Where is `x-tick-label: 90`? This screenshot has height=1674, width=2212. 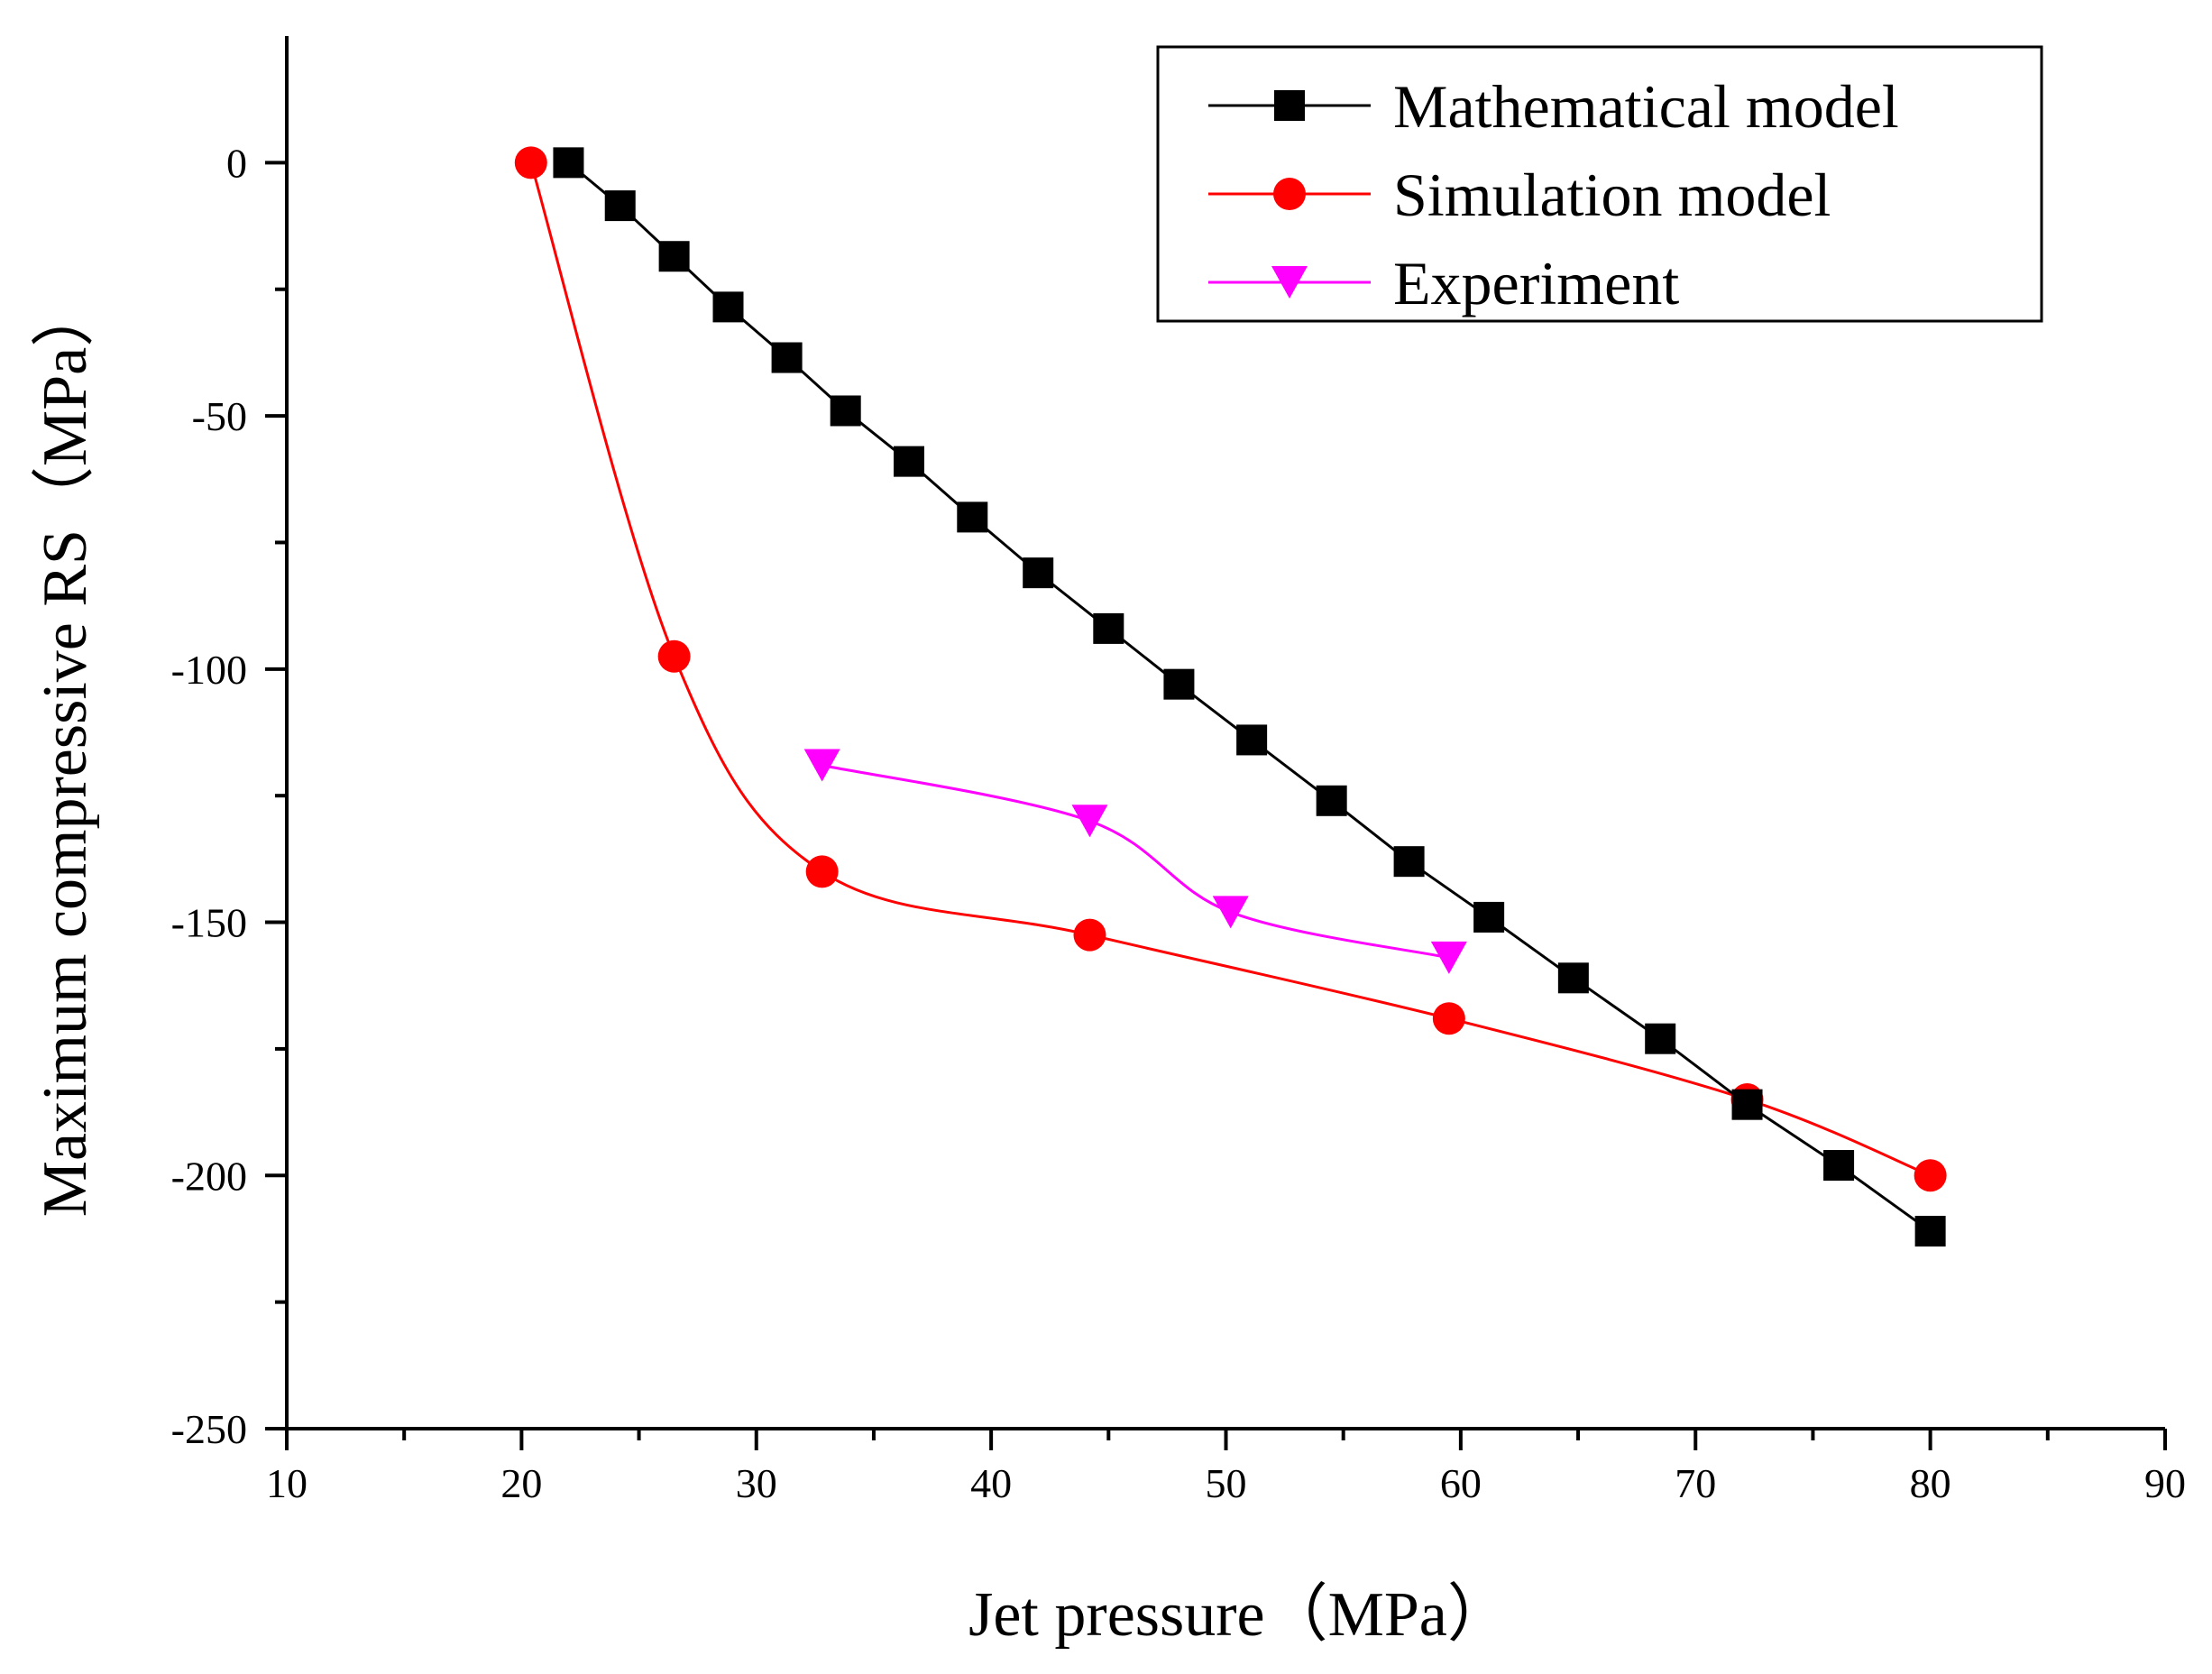 x-tick-label: 90 is located at coordinates (2165, 1483).